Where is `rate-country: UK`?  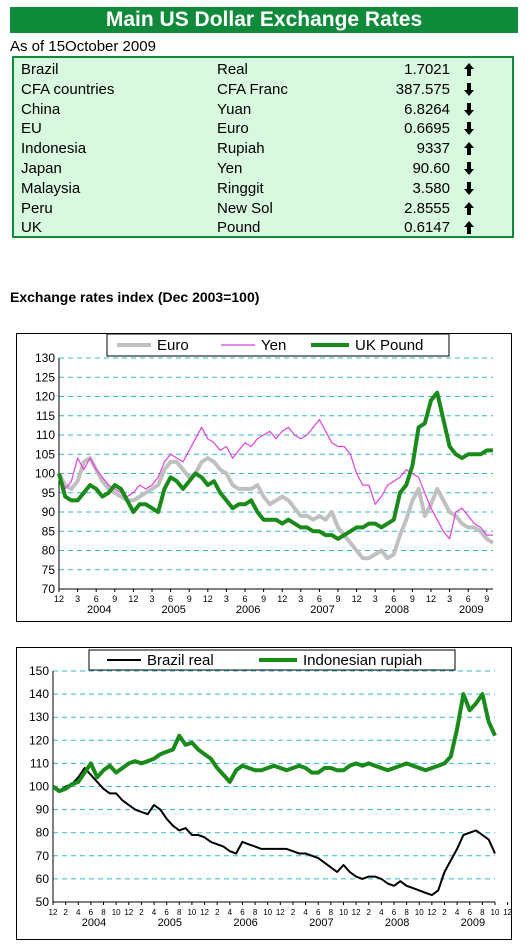
rate-country: UK is located at coordinates (31, 228).